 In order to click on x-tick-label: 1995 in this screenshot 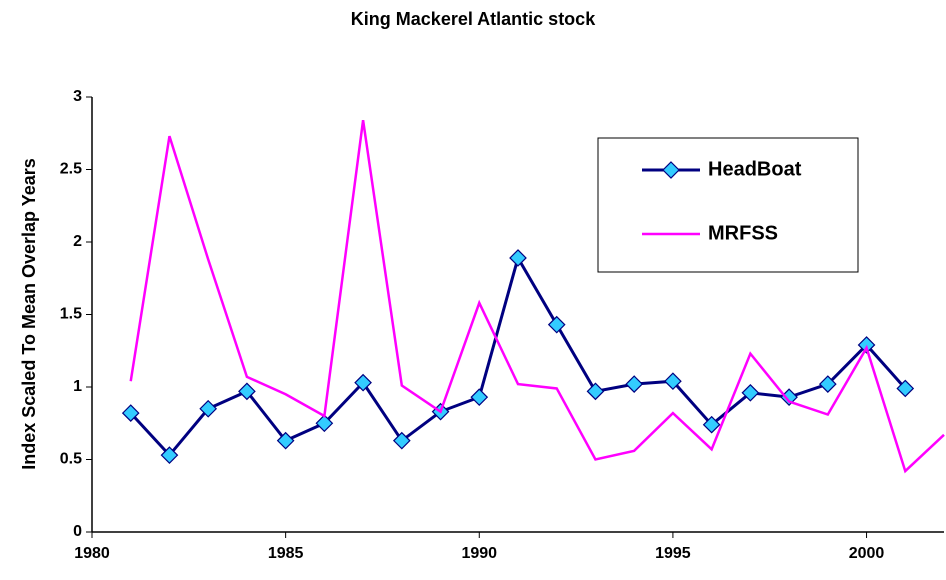, I will do `click(673, 553)`.